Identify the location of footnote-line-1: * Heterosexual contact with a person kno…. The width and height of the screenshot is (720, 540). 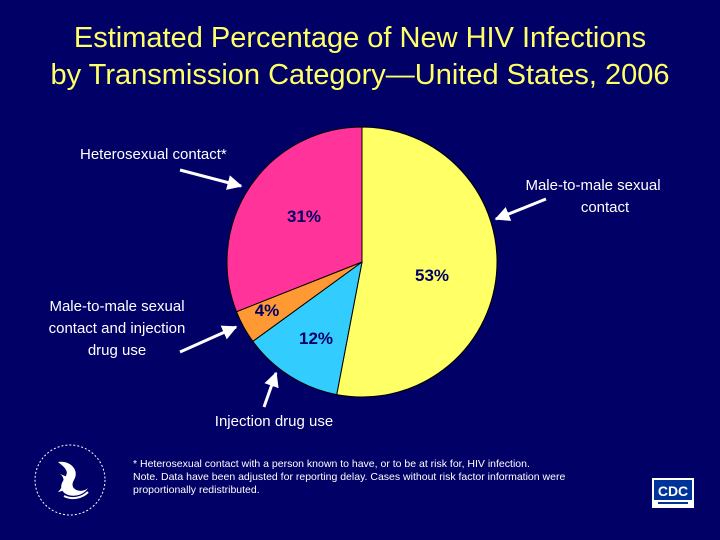
(331, 464).